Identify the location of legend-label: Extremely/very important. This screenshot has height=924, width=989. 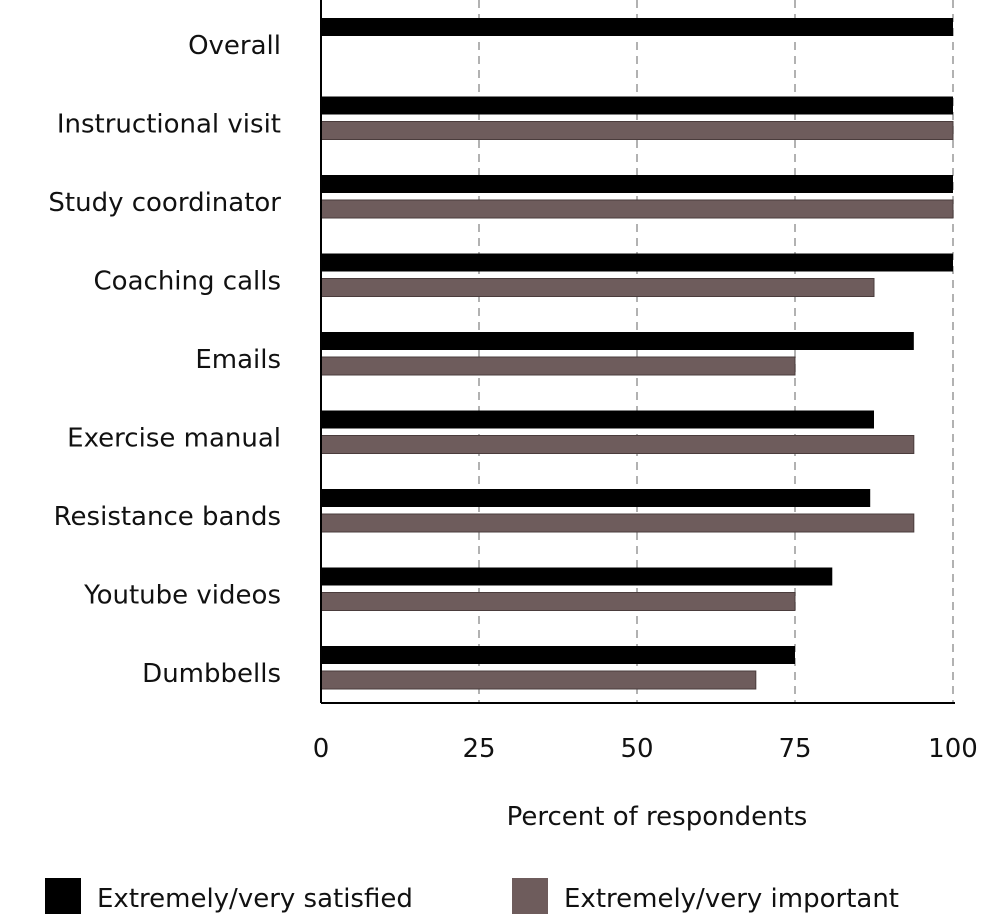
(731, 899).